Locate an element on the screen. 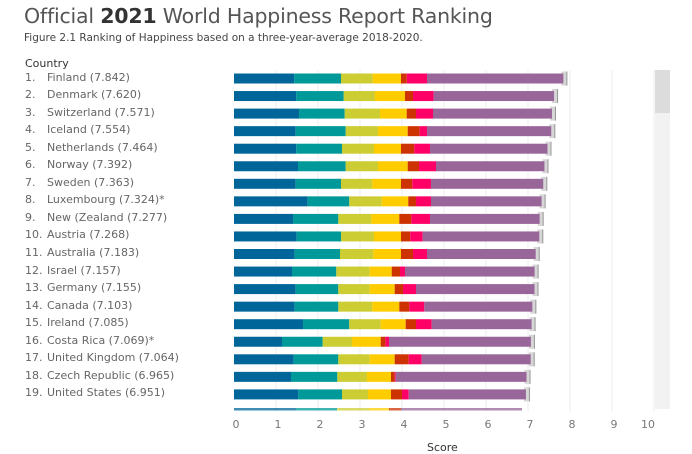  scrollbar-thumb is located at coordinates (662, 91).